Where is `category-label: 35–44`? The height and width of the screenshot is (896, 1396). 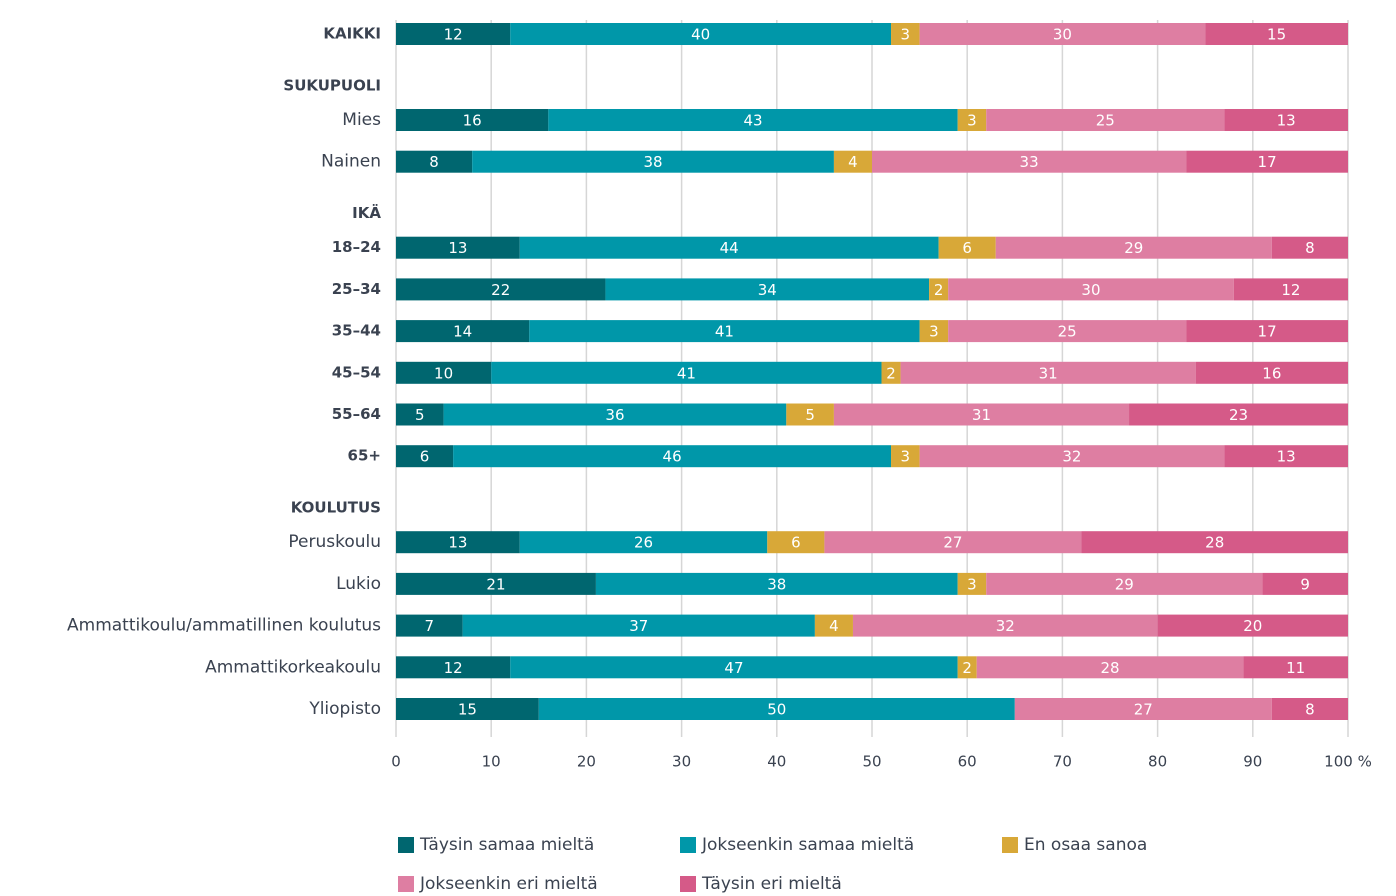
category-label: 35–44 is located at coordinates (356, 331).